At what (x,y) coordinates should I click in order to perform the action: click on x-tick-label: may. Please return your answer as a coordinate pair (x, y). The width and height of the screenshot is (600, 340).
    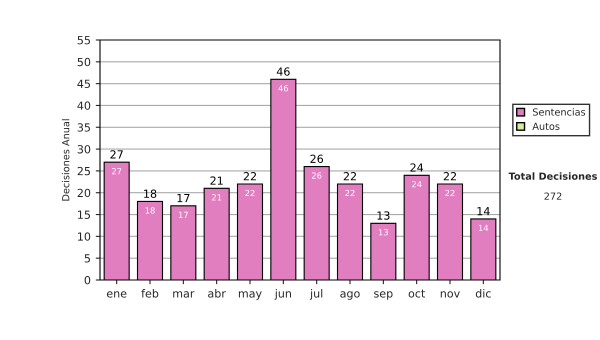
    Looking at the image, I should click on (250, 295).